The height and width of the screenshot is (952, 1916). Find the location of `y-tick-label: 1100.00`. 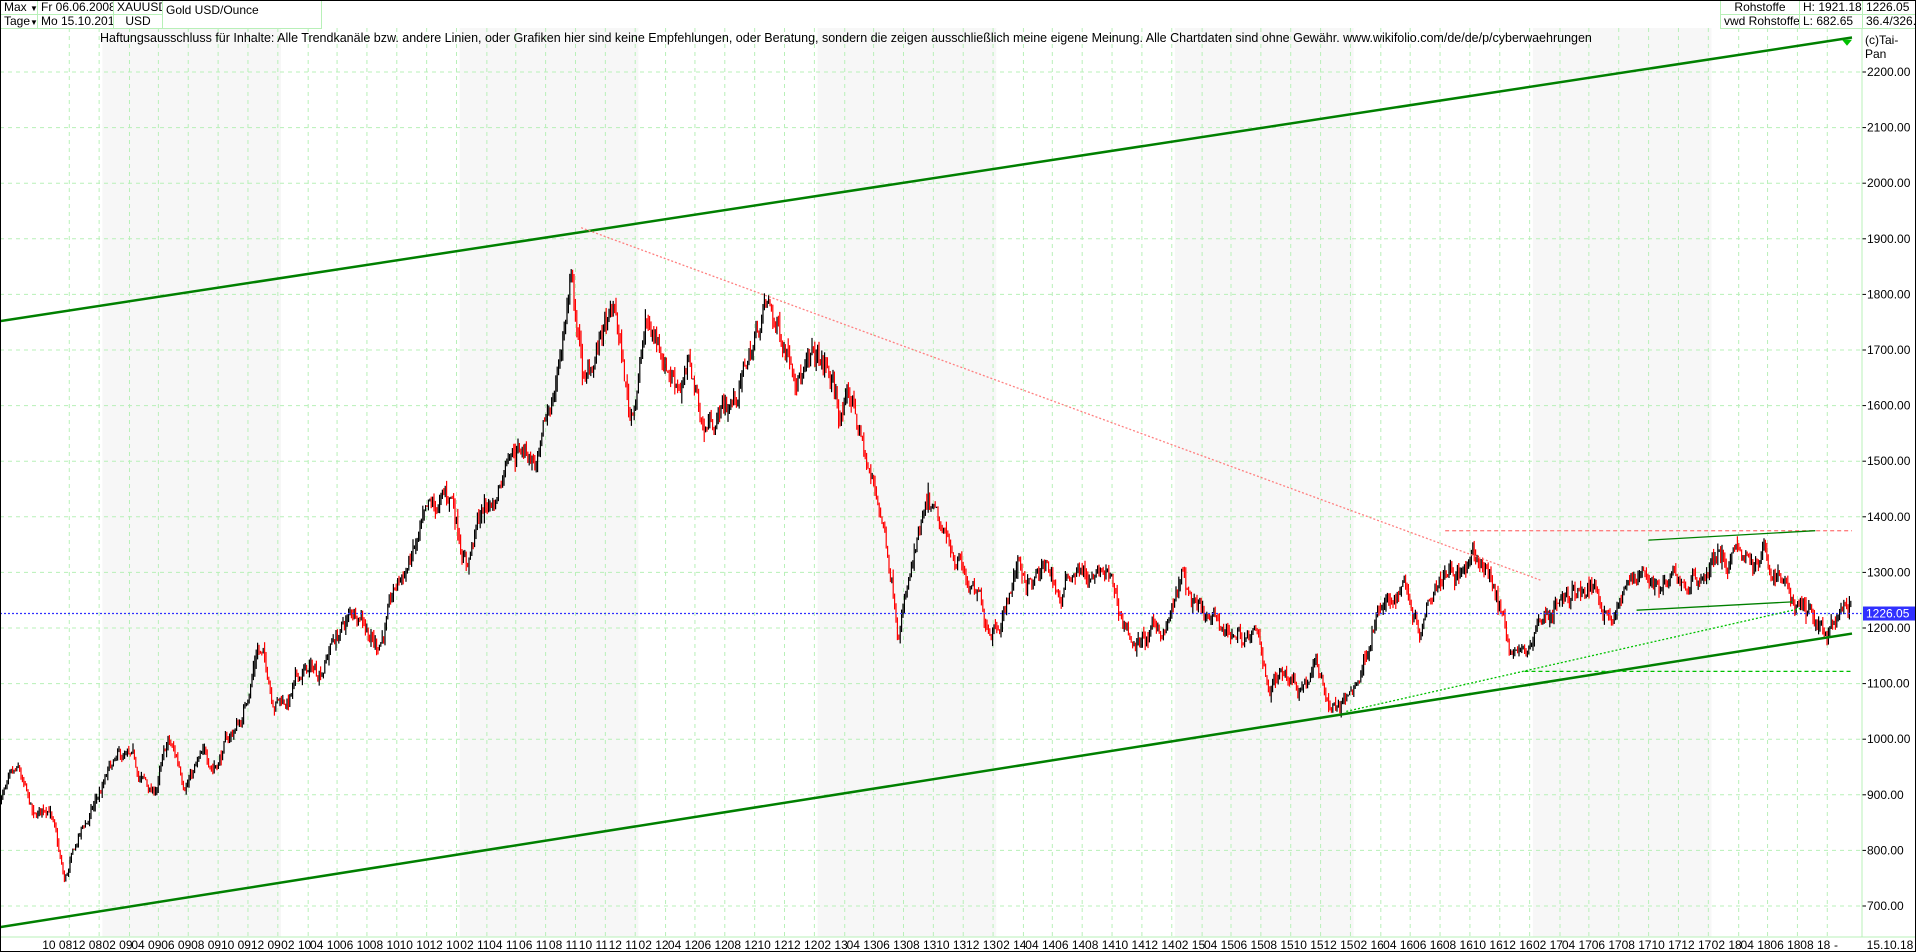

y-tick-label: 1100.00 is located at coordinates (1888, 684).